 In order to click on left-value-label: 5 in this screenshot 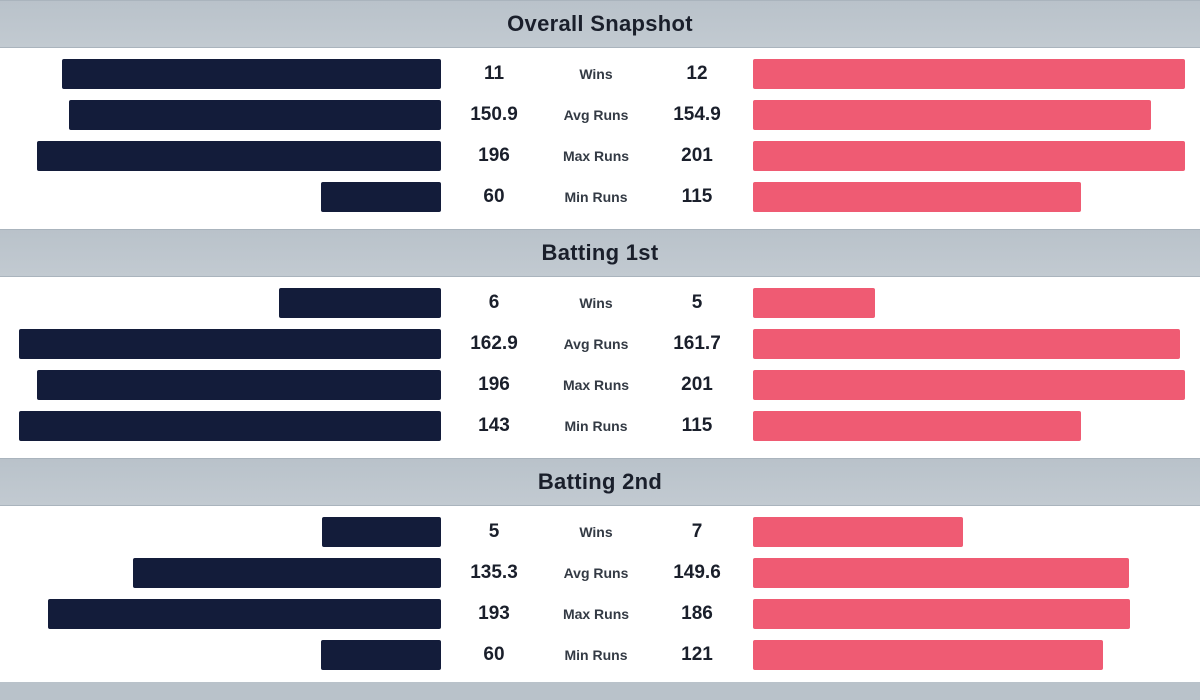, I will do `click(494, 531)`.